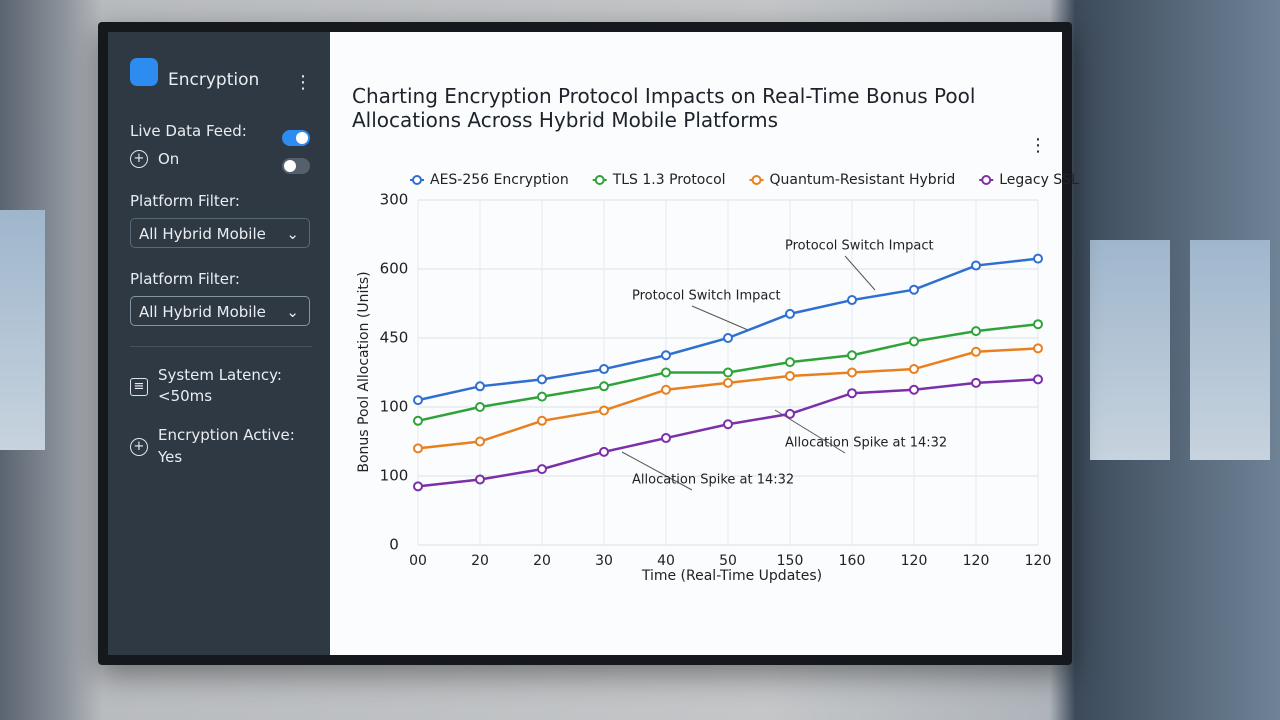 Image resolution: width=1280 pixels, height=720 pixels. I want to click on y-tick-label: 450, so click(394, 338).